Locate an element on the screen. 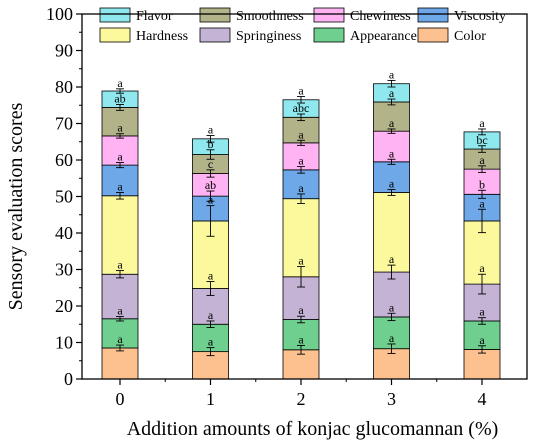 Image resolution: width=550 pixels, height=446 pixels. significance-letter: abc is located at coordinates (301, 108).